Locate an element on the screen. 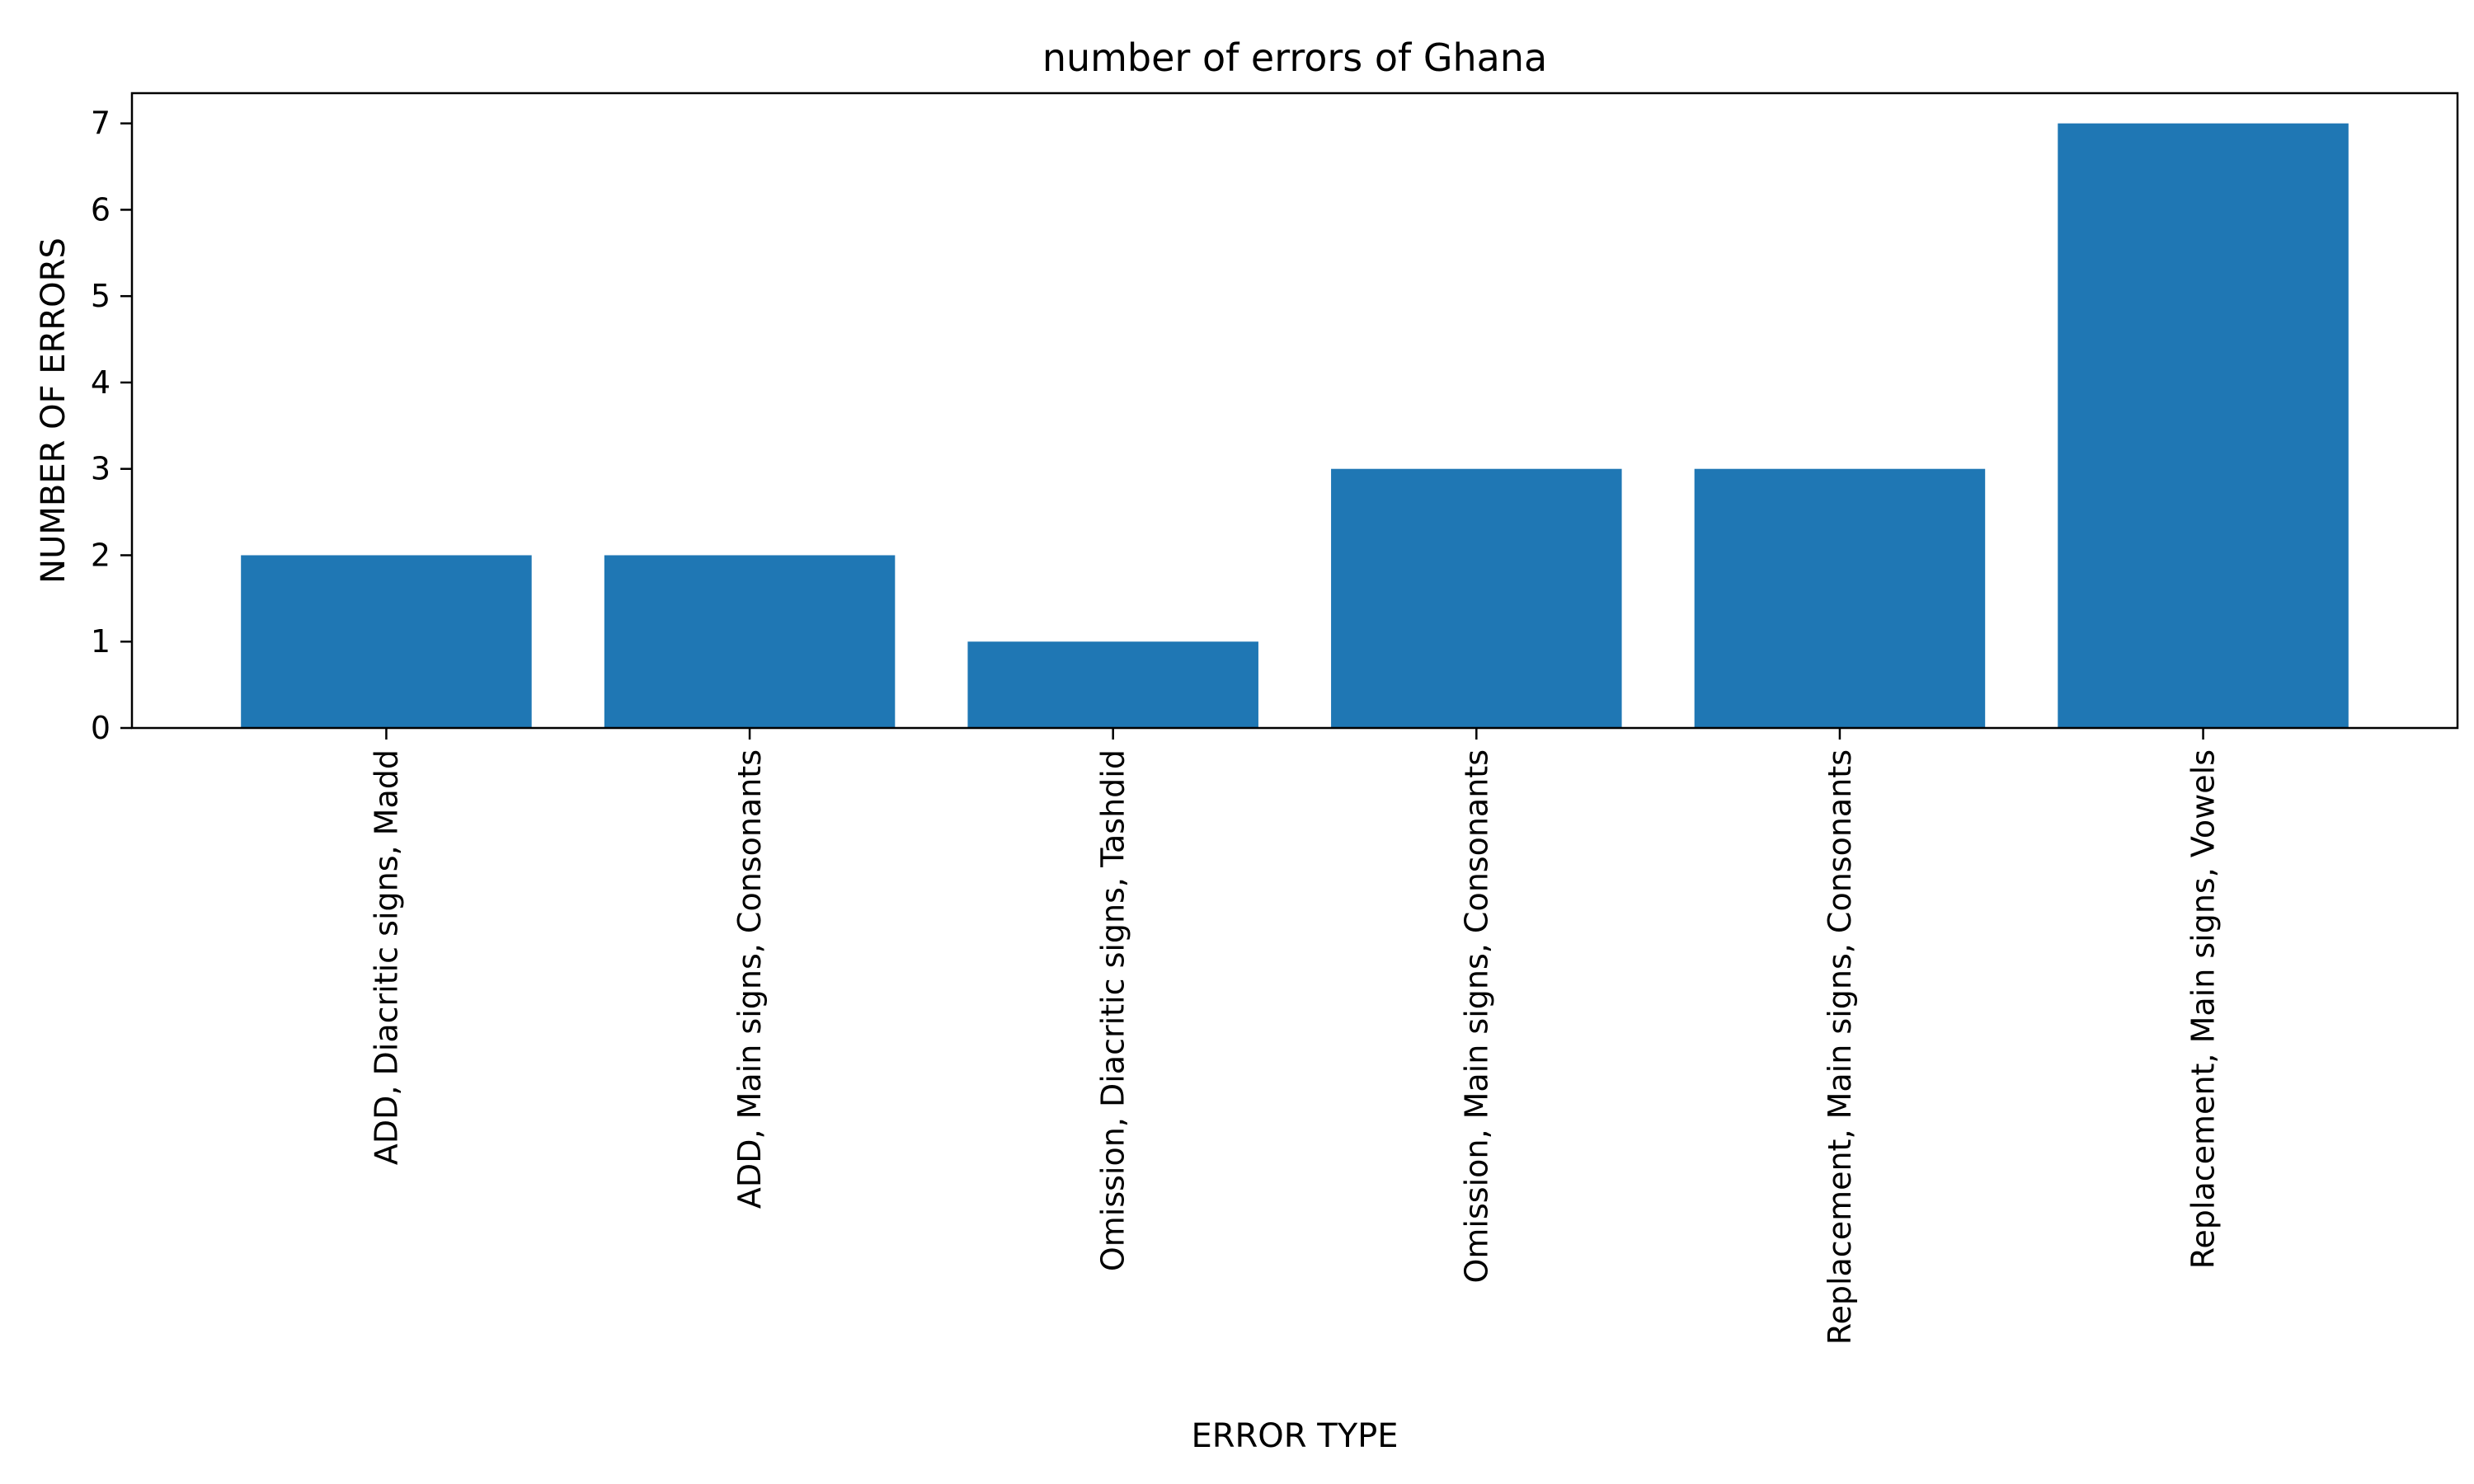  y-tick-label-4: 4 is located at coordinates (101, 382).